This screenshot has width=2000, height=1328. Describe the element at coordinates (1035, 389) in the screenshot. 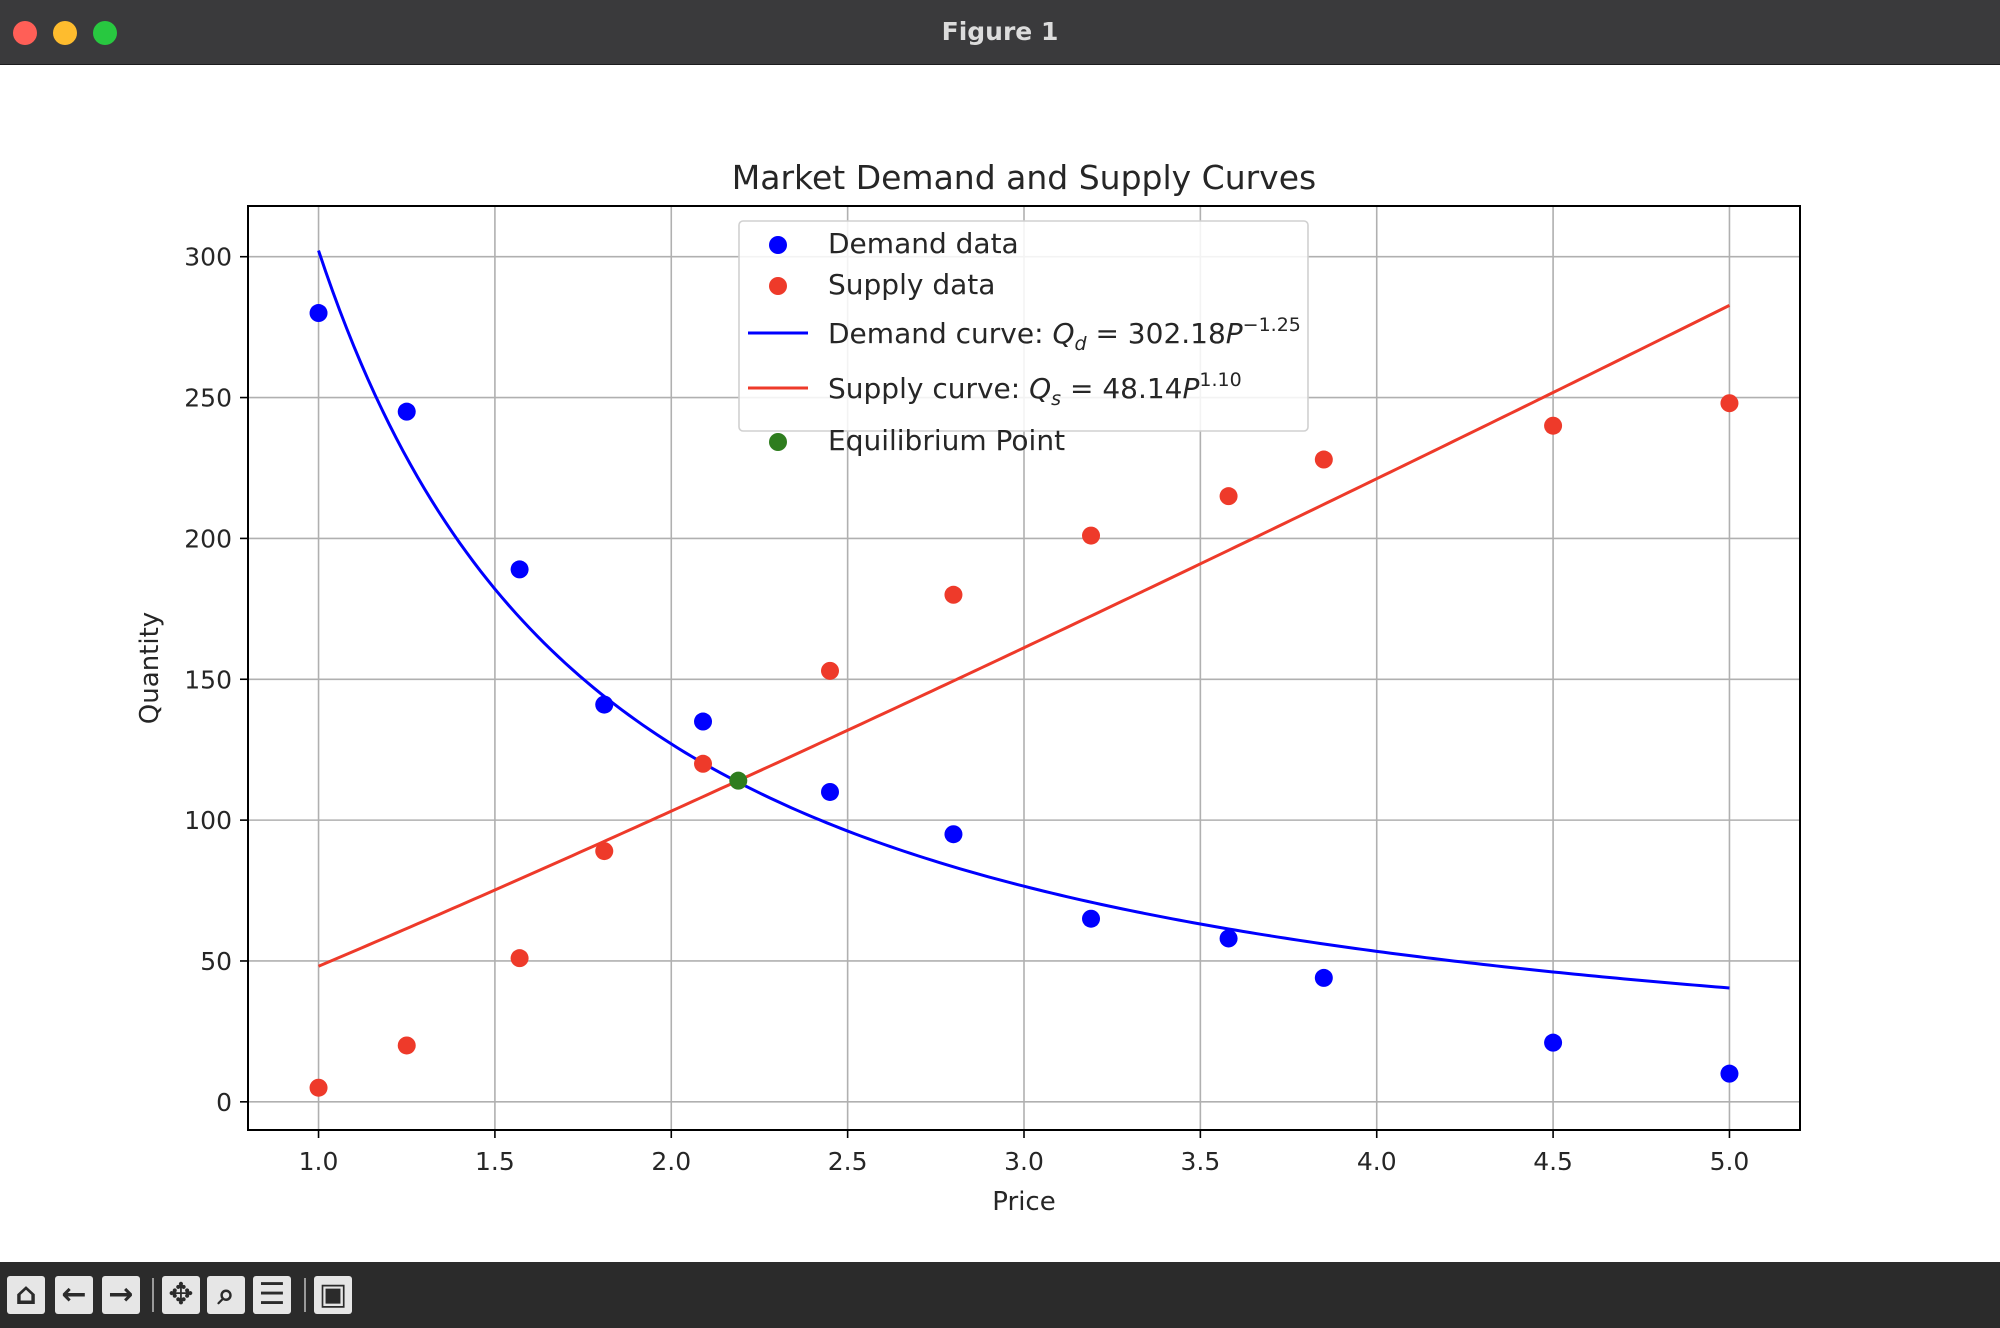

I see `legend-entry-label: Supply curve: Qs = 48.14P1.10` at that location.